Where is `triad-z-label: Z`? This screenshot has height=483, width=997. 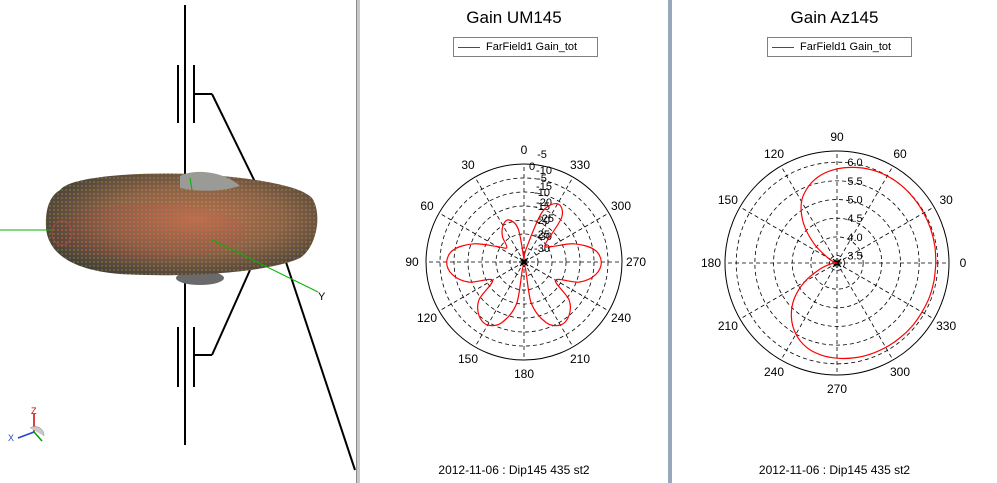
triad-z-label: Z is located at coordinates (34, 411).